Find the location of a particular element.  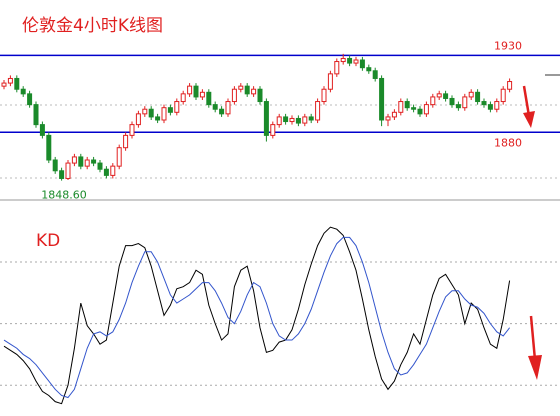

level-label: 1880 is located at coordinates (508, 142).